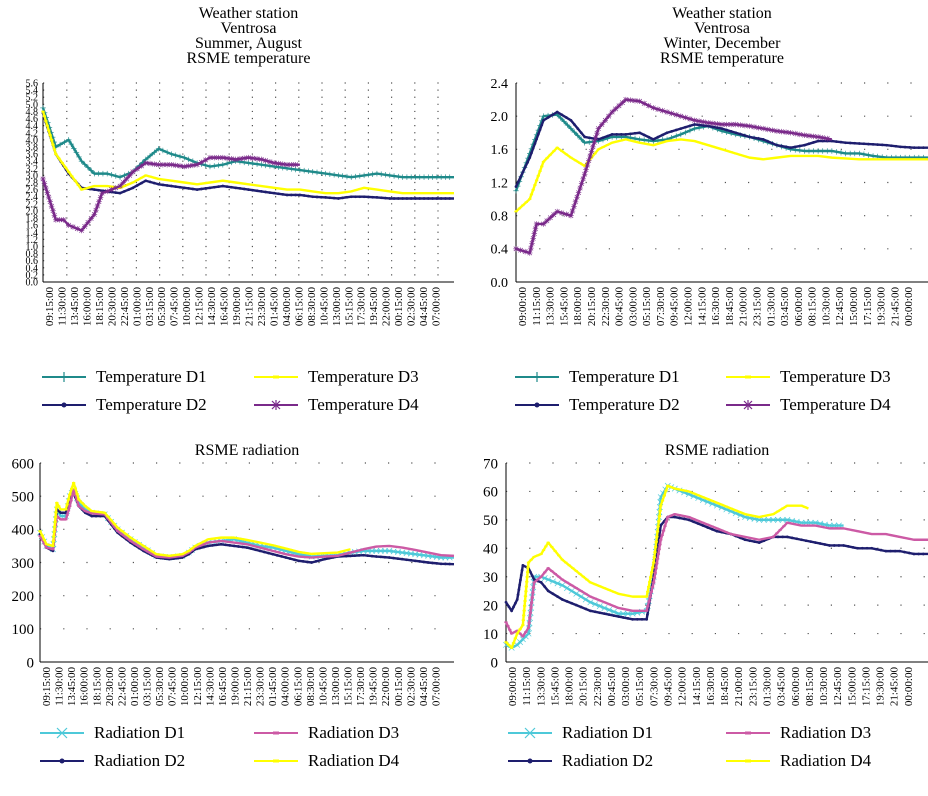  I want to click on x-tick-label: 09:00:00, so click(523, 307).